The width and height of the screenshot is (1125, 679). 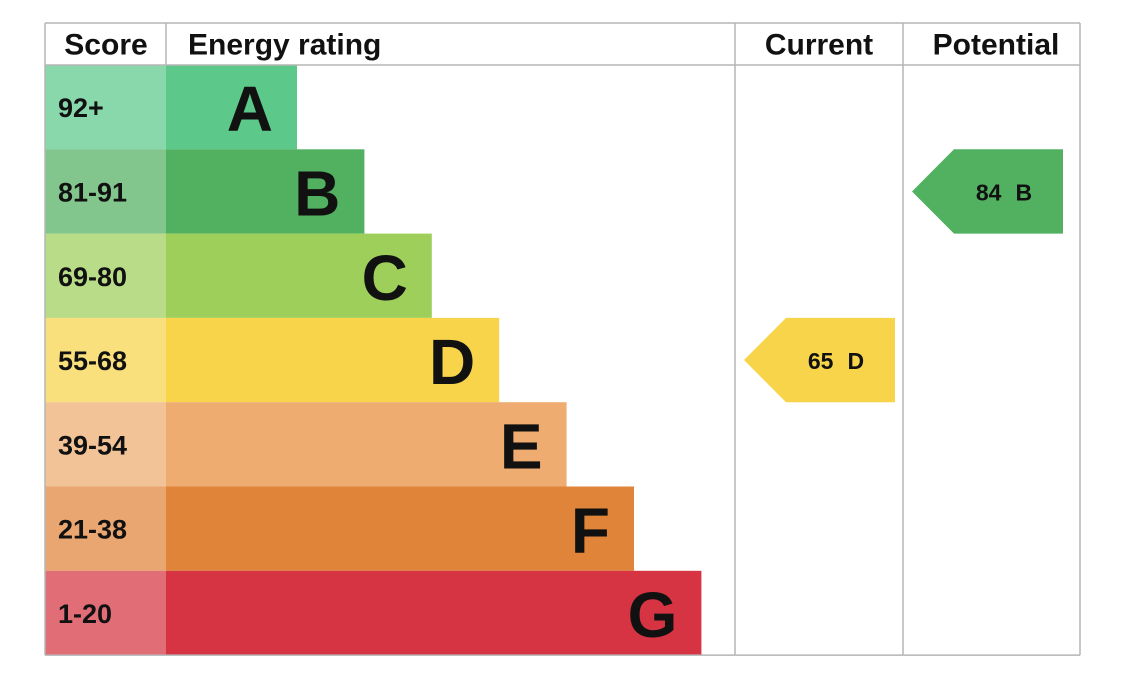 I want to click on score-label: 69-80, so click(x=92, y=277).